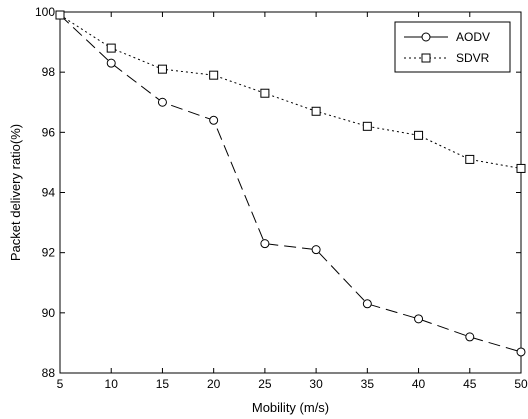 The width and height of the screenshot is (528, 419). Describe the element at coordinates (49, 373) in the screenshot. I see `y-tick-label: 88` at that location.